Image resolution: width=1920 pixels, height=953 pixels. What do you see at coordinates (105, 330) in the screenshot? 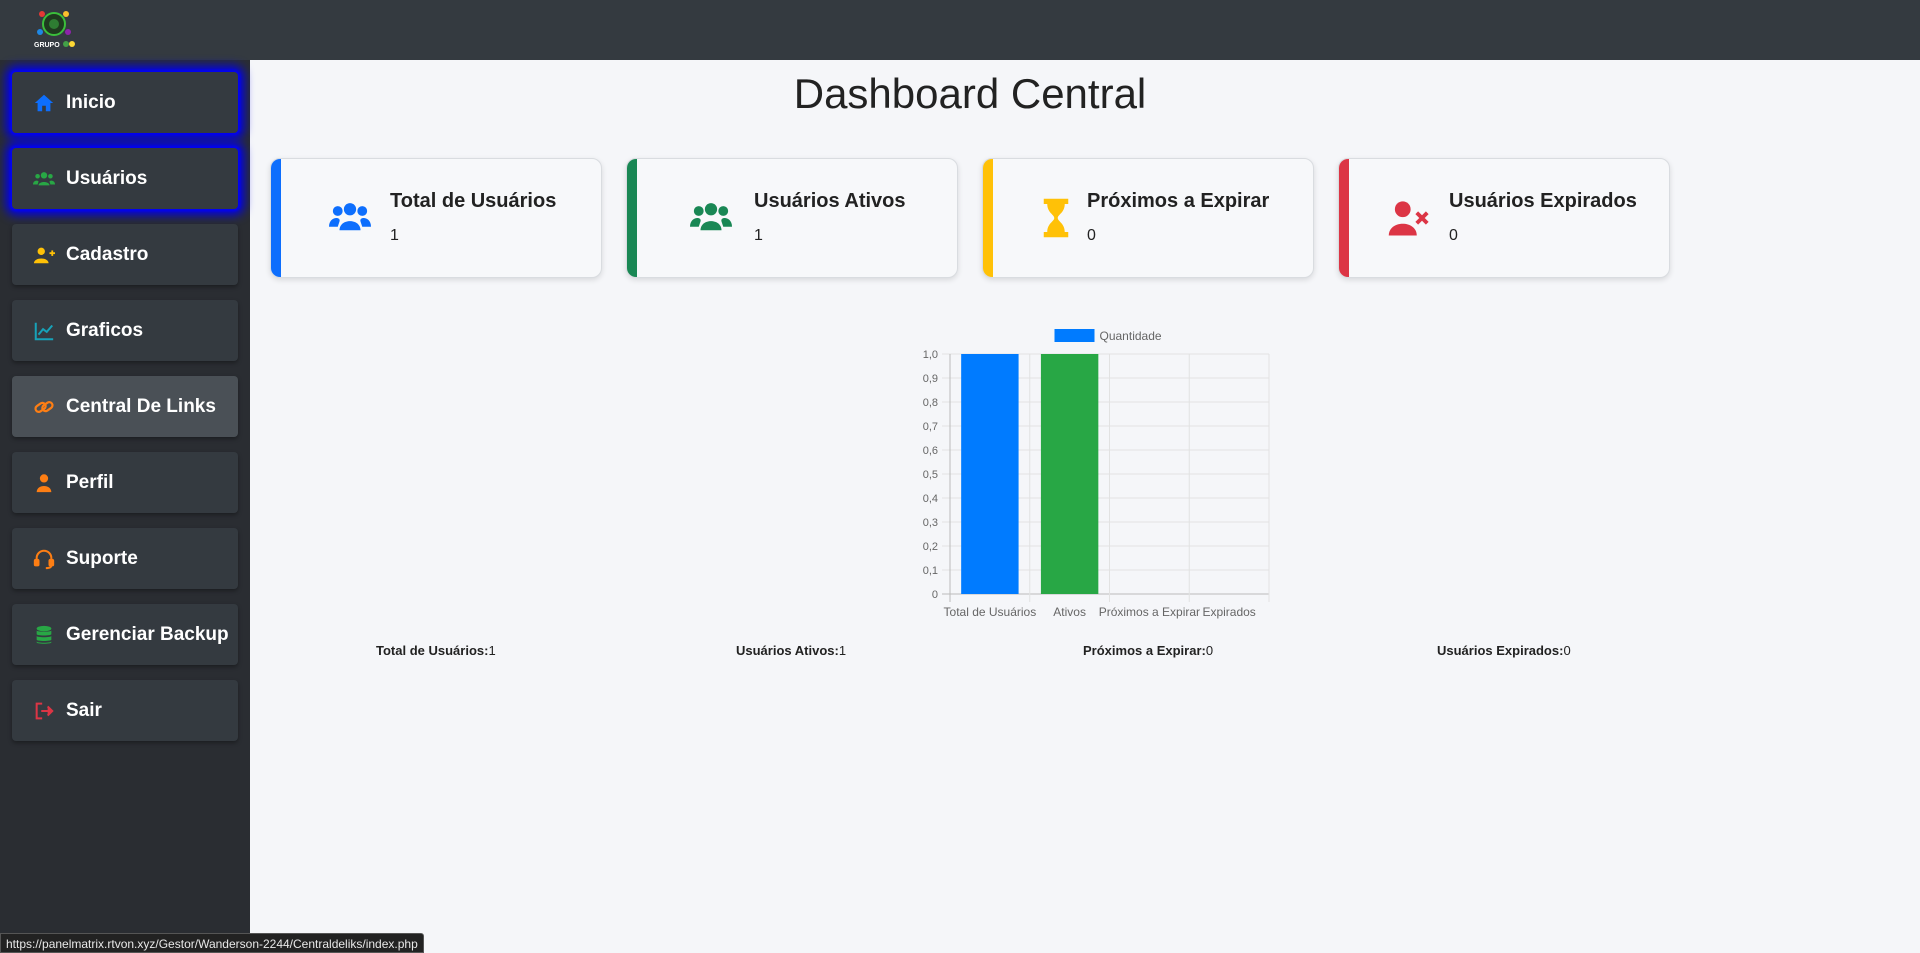
I see `sidebar-item-label: Graficos` at bounding box center [105, 330].